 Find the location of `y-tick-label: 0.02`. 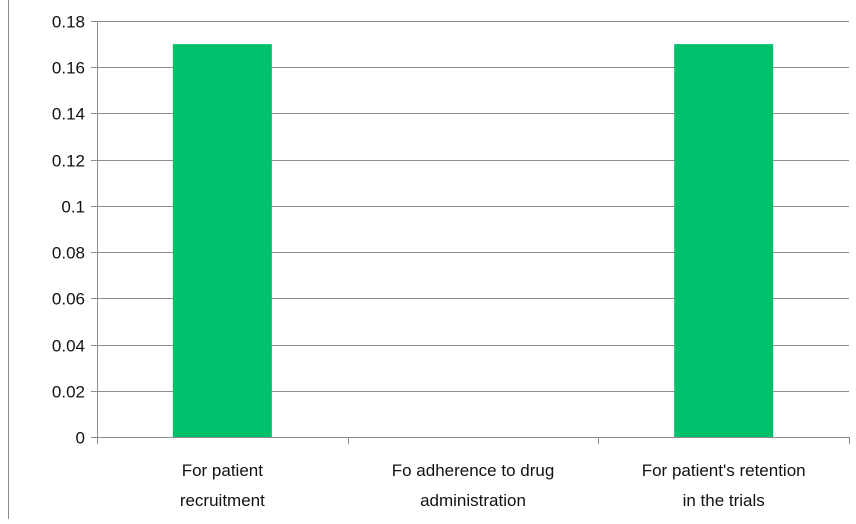

y-tick-label: 0.02 is located at coordinates (68, 392).